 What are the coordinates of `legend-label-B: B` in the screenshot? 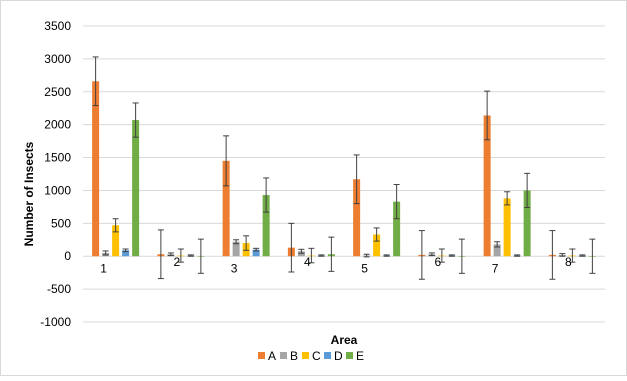 It's located at (294, 356).